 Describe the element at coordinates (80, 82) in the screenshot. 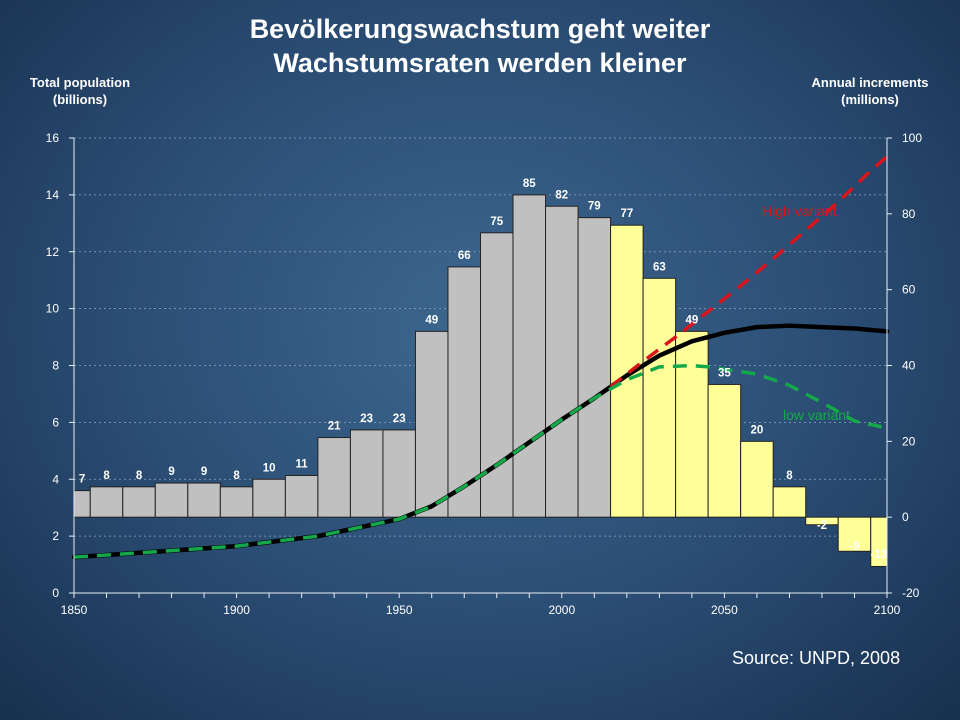

I see `left-axis-title-line1: Total population` at that location.